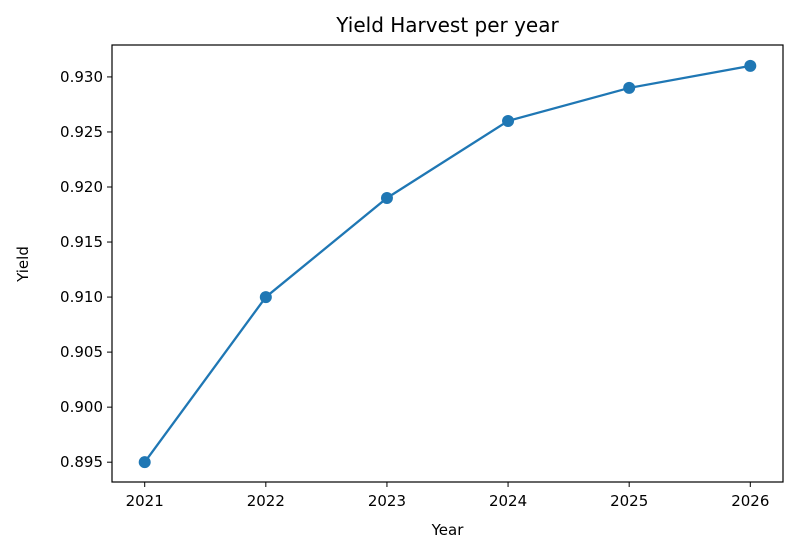 This screenshot has width=796, height=554. Describe the element at coordinates (629, 501) in the screenshot. I see `x-tick-label: 2025` at that location.